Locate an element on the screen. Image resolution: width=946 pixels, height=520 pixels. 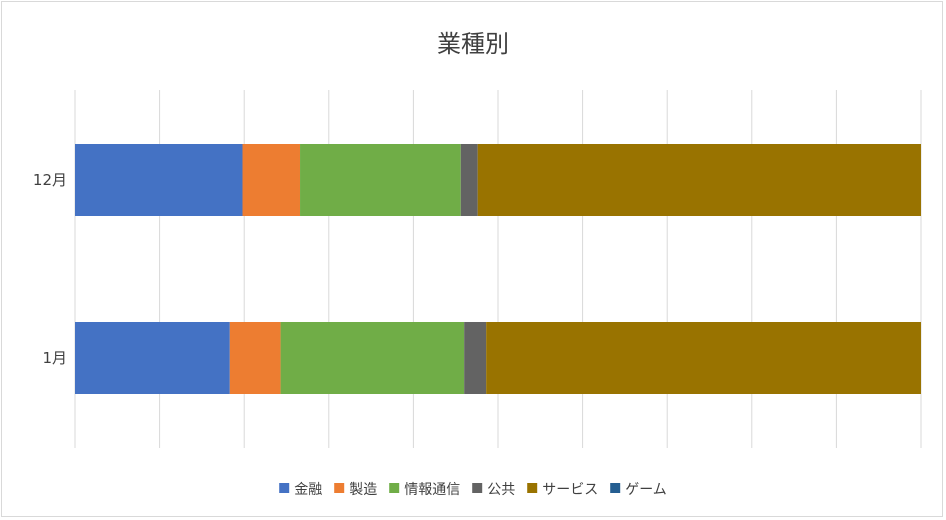
legend-item: サービス is located at coordinates (562, 490).